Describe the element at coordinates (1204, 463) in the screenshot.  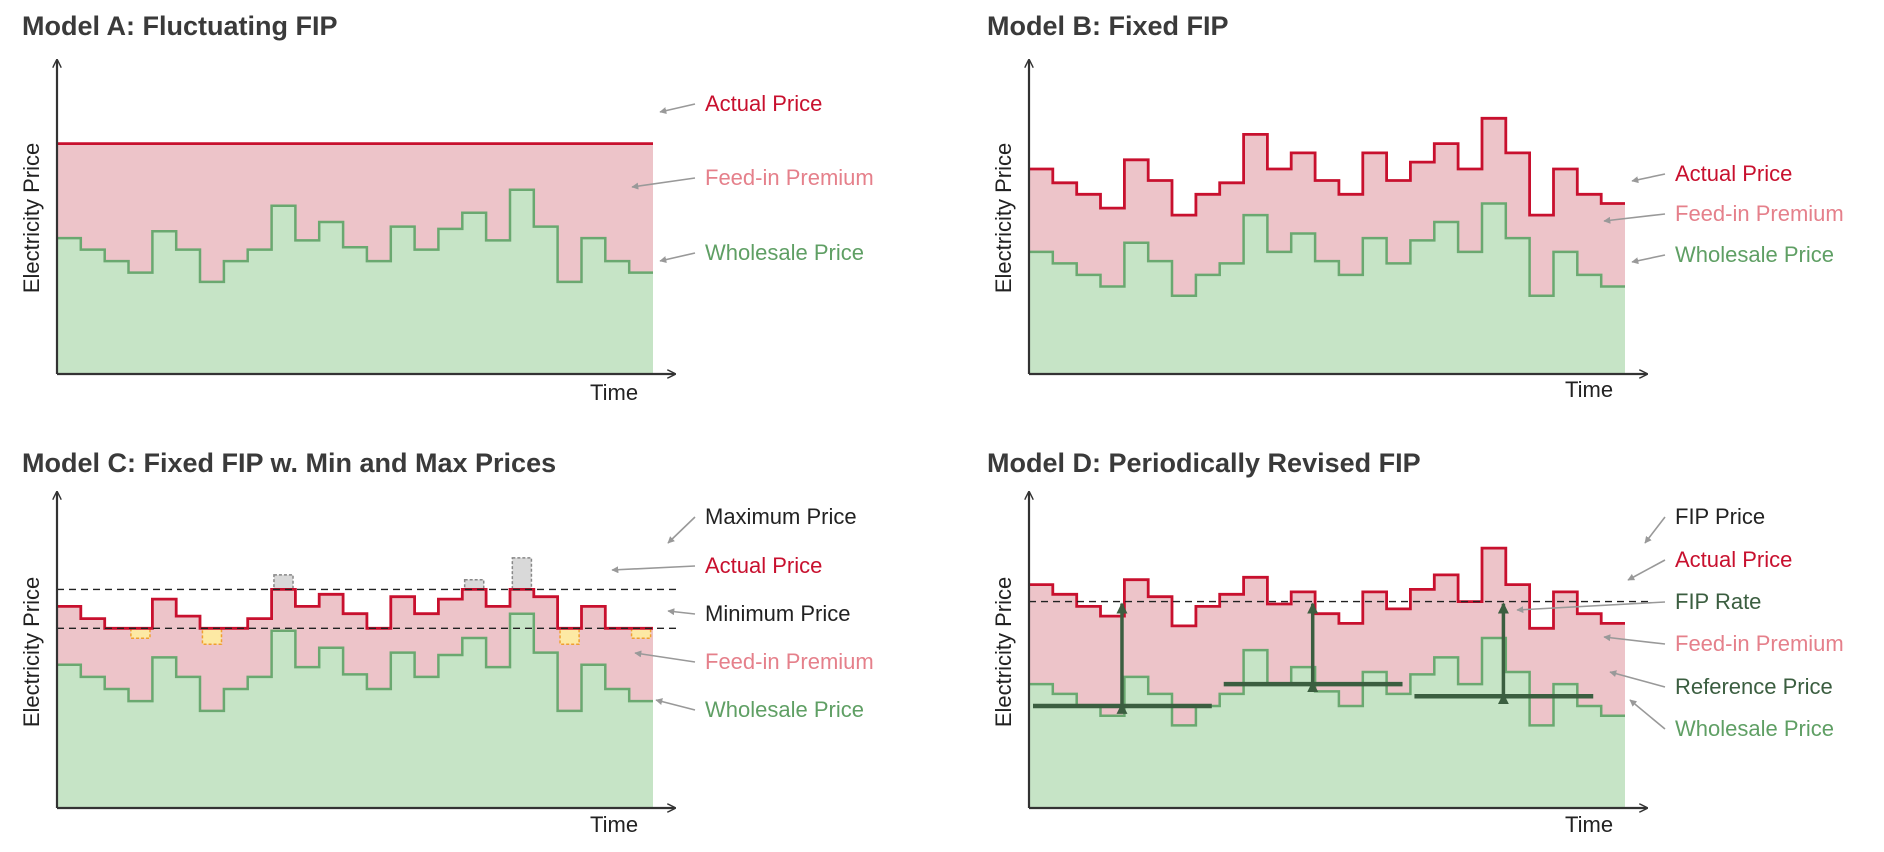
I see `panel-title: Model D: Periodically Revised FIP` at that location.